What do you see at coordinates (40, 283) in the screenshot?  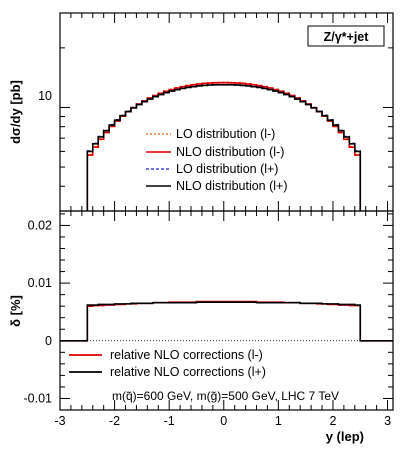 I see `y-tick-label: 0.01` at bounding box center [40, 283].